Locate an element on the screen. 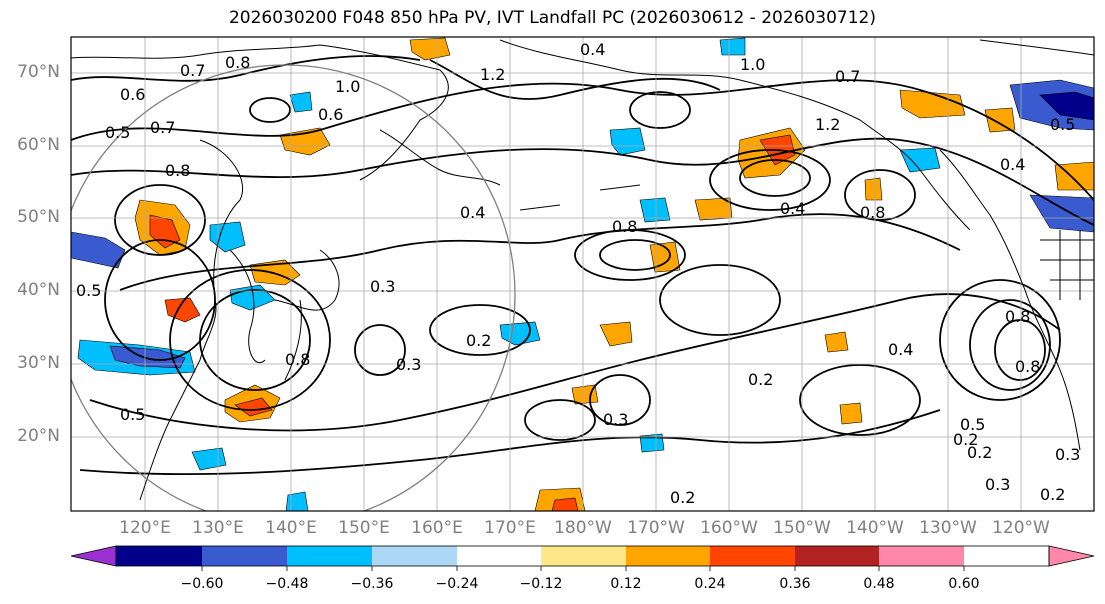 The width and height of the screenshot is (1105, 604). lon-label-140e: 140°E is located at coordinates (291, 528).